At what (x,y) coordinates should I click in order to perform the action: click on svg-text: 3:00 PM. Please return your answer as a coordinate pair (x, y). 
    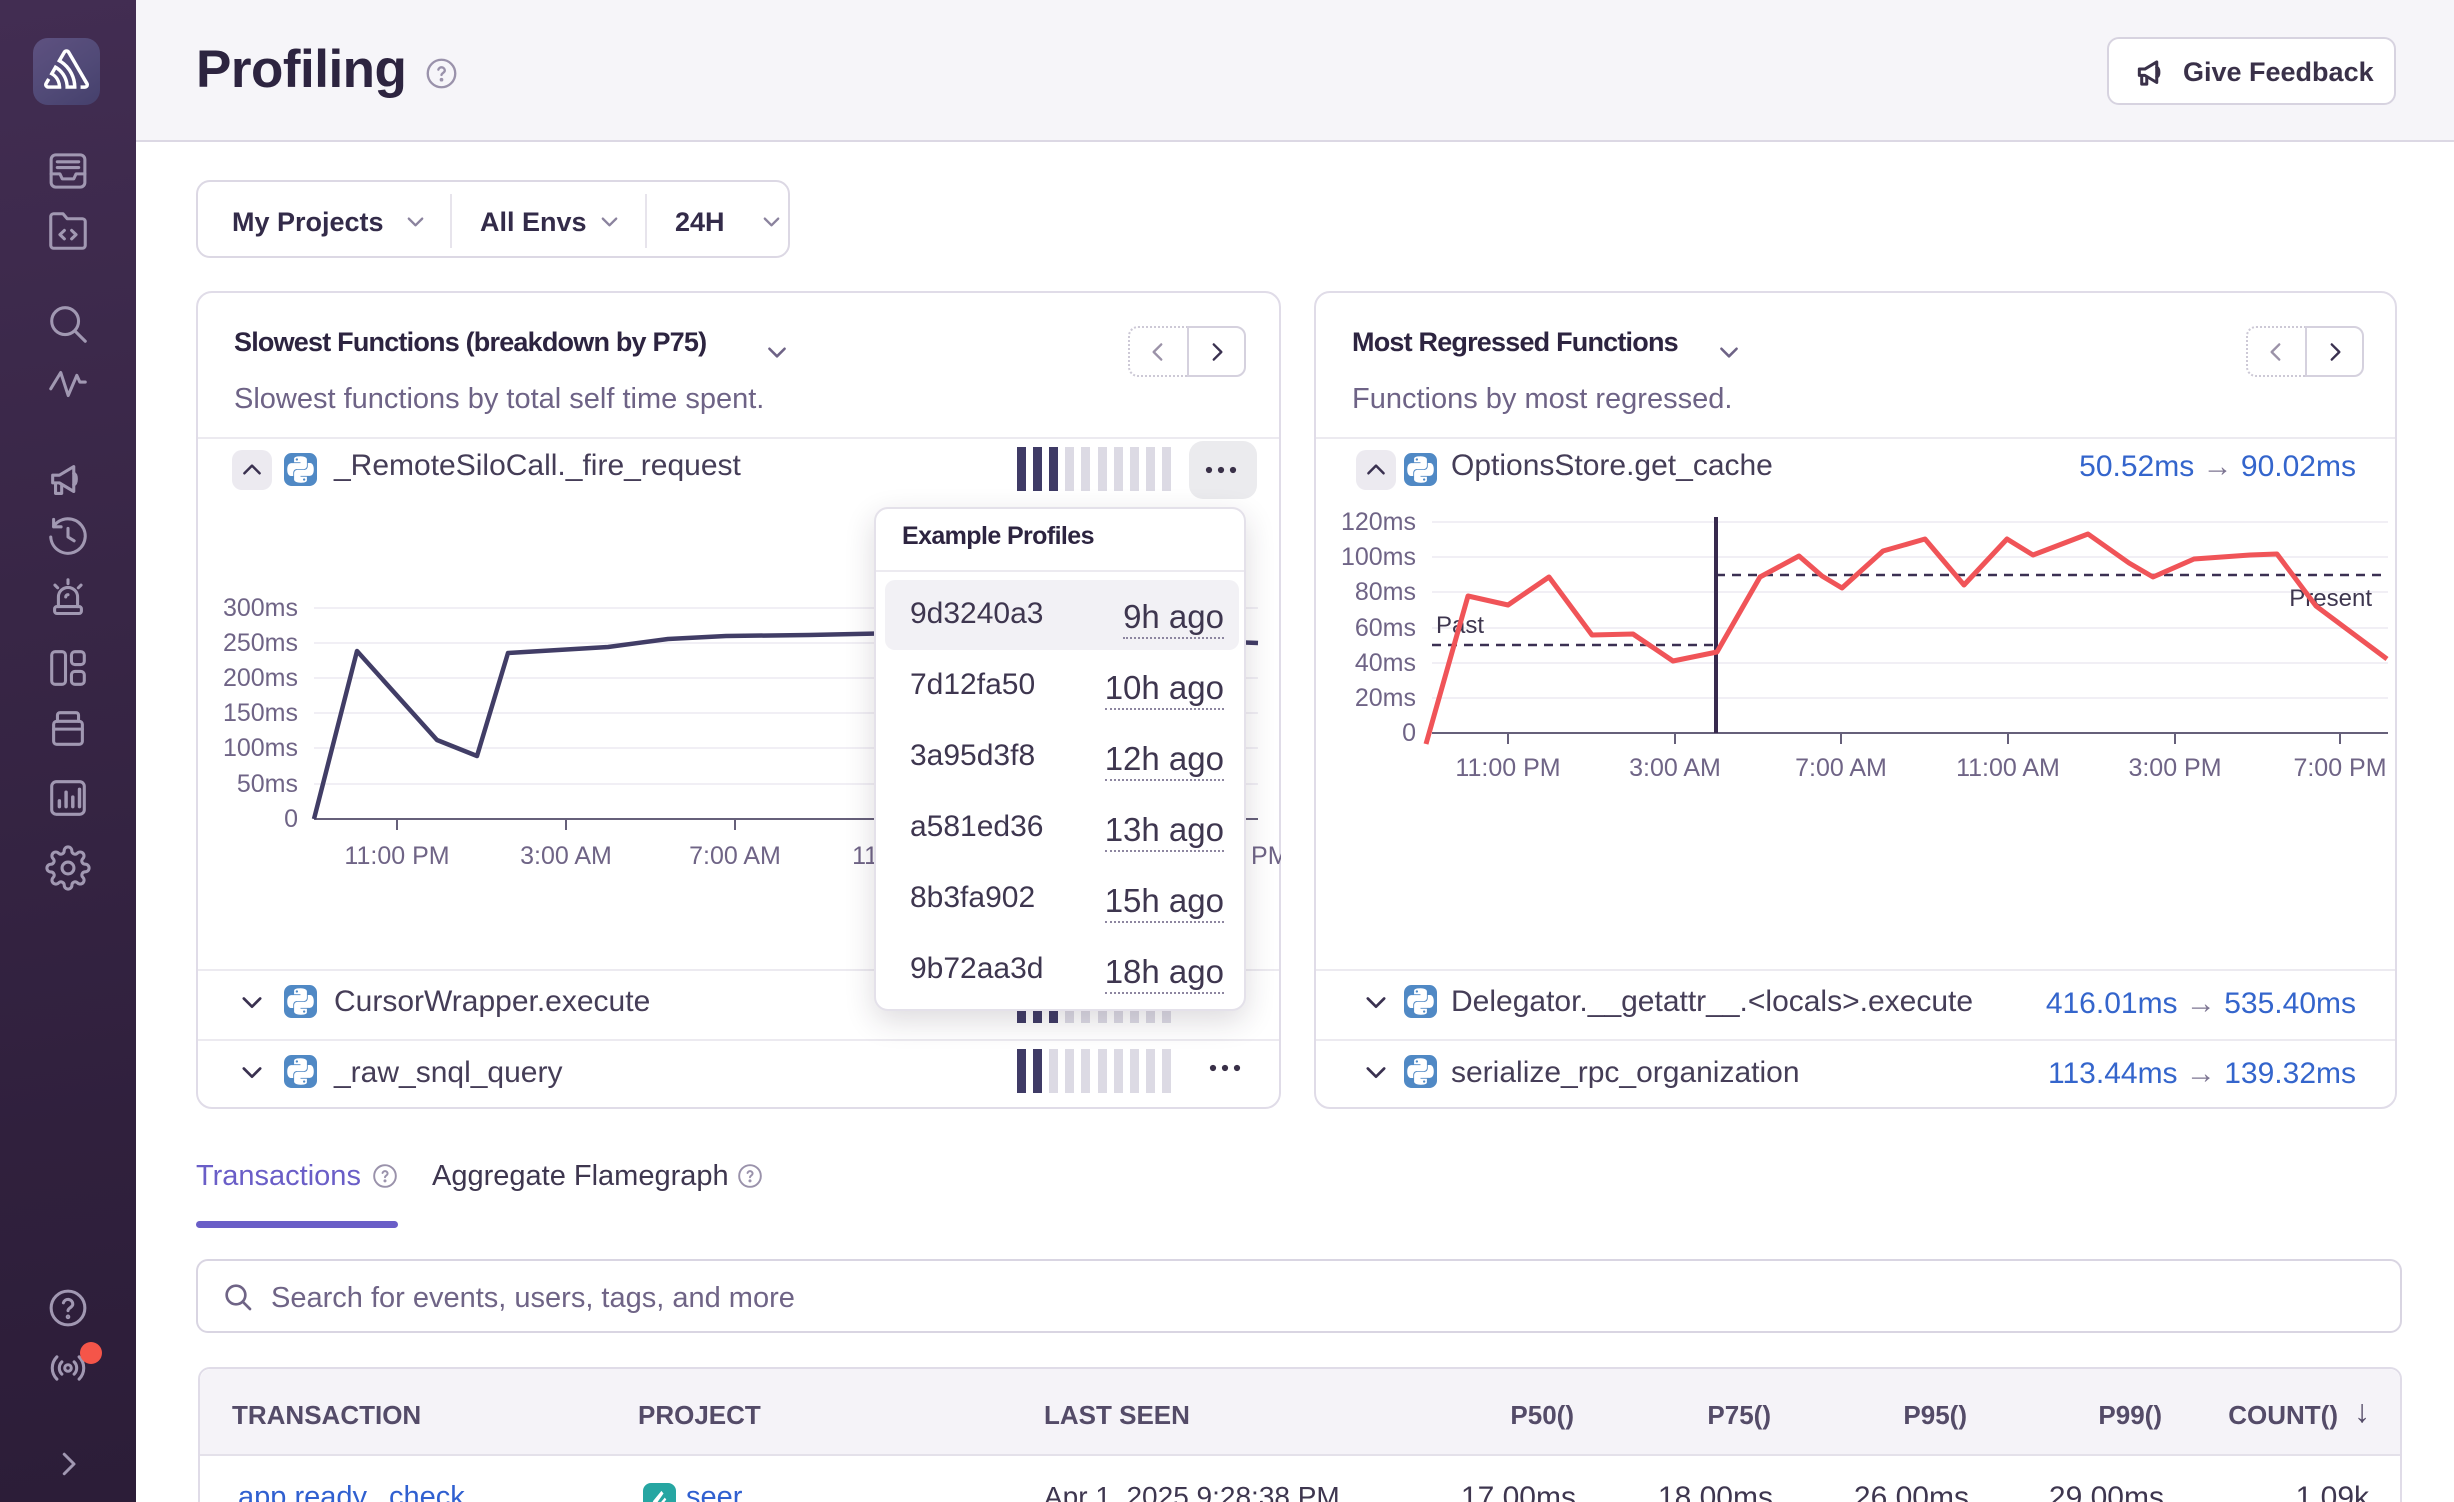
    Looking at the image, I should click on (2174, 768).